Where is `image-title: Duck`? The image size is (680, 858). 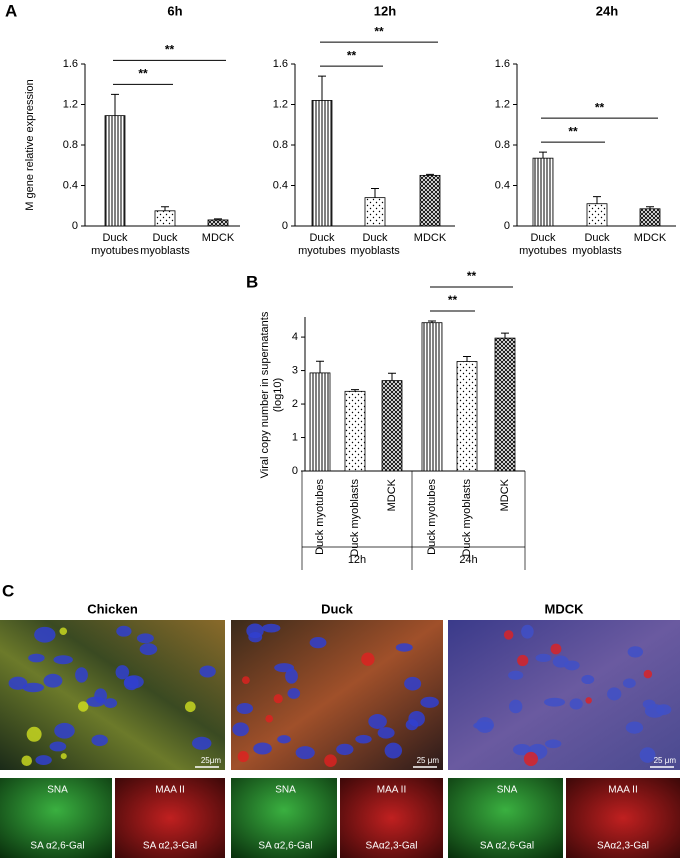 image-title: Duck is located at coordinates (337, 608).